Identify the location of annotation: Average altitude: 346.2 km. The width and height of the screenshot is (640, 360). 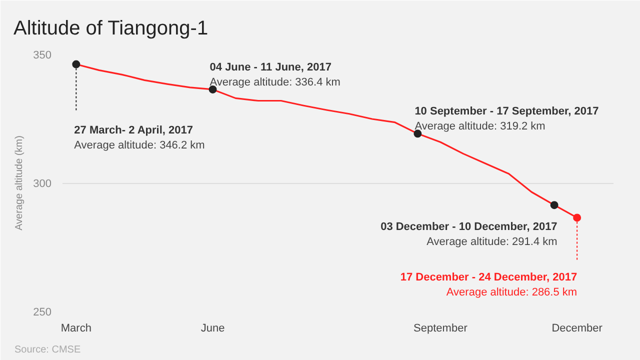
(139, 145).